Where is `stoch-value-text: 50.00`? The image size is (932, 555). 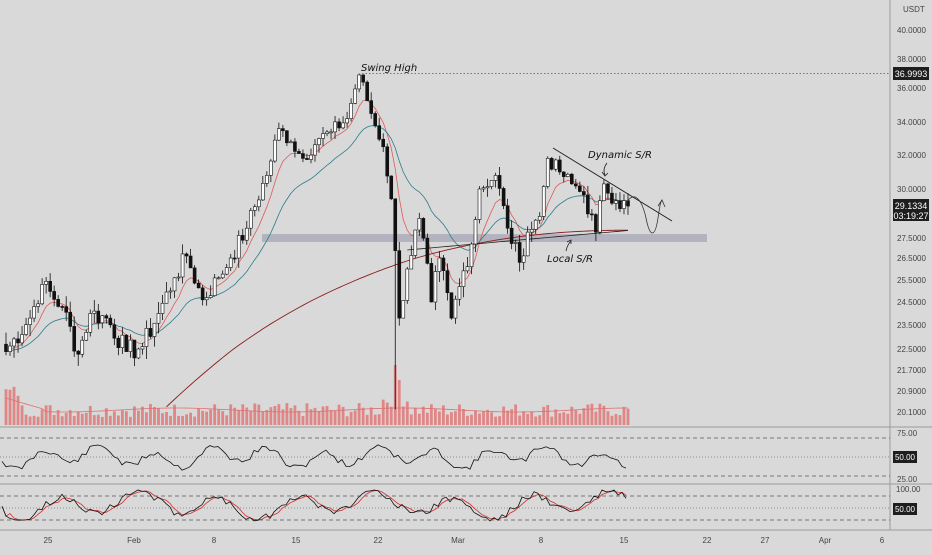
stoch-value-text: 50.00 is located at coordinates (905, 509).